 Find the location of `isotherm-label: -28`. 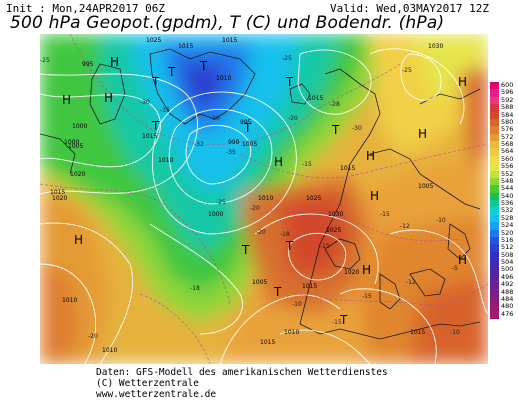

isotherm-label: -28 is located at coordinates (335, 104).